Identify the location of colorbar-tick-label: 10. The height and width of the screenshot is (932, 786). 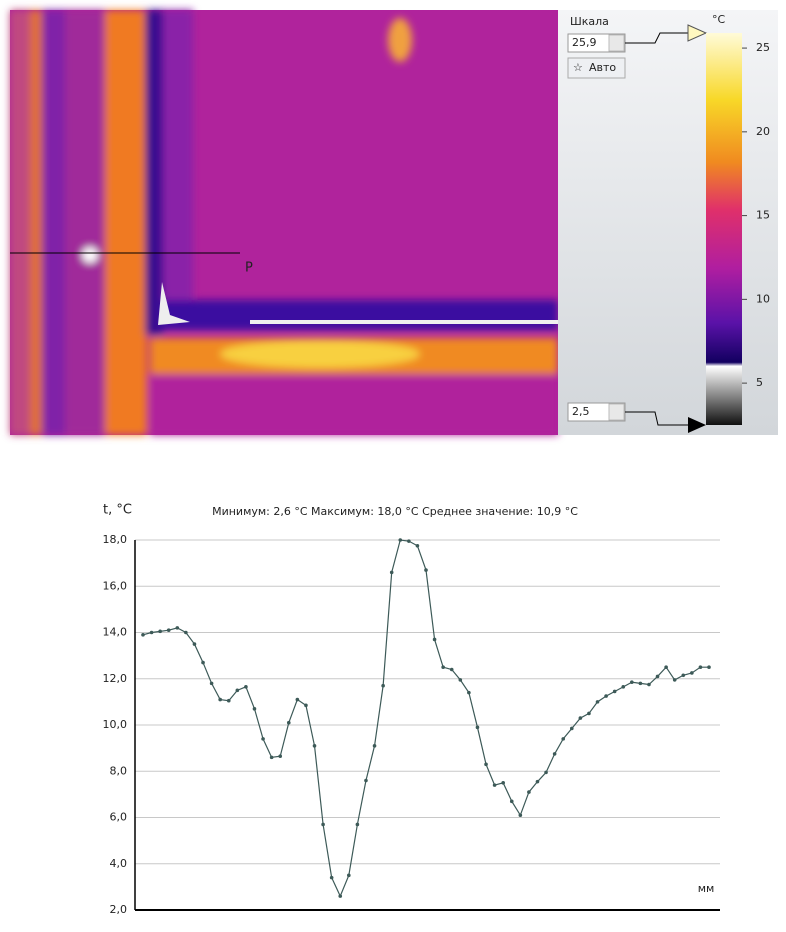
(763, 298).